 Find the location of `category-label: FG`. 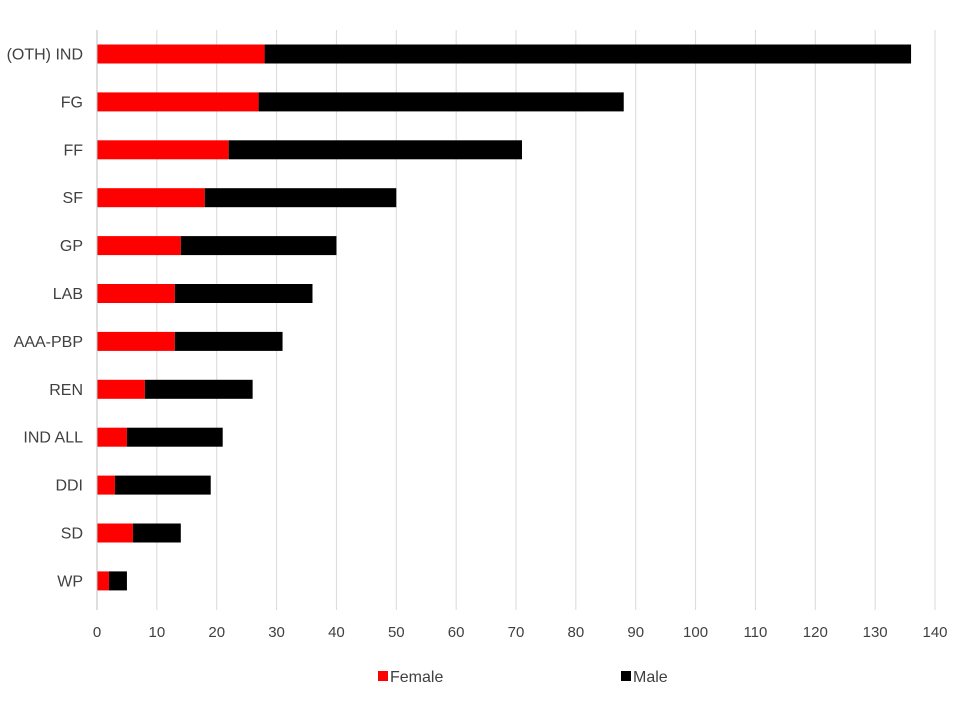

category-label: FG is located at coordinates (72, 102).